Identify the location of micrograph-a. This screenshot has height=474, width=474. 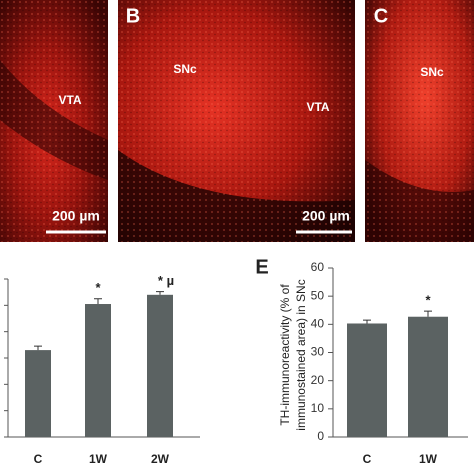
(54, 121).